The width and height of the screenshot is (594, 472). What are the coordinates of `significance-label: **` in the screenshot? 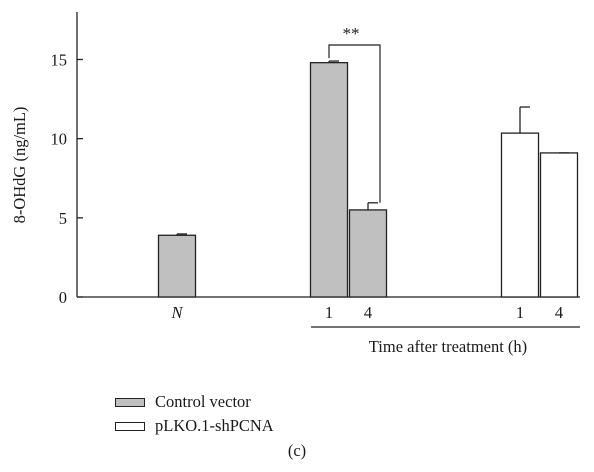 It's located at (351, 33).